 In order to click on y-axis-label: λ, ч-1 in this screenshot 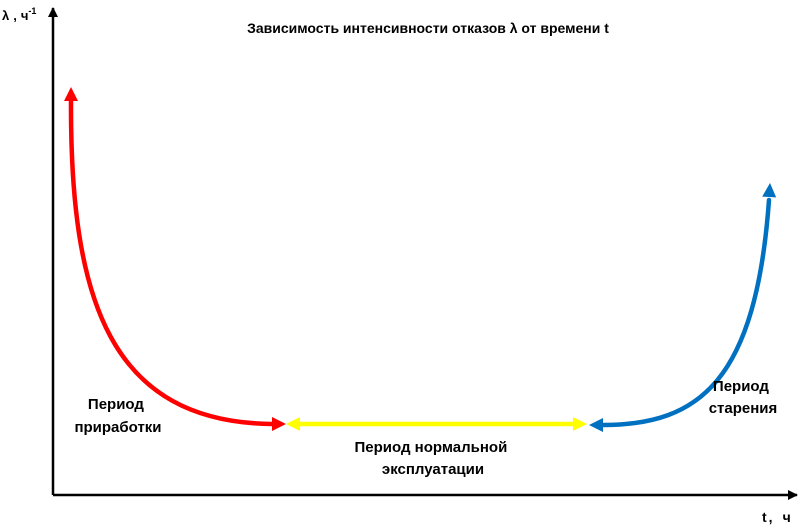, I will do `click(19, 14)`.